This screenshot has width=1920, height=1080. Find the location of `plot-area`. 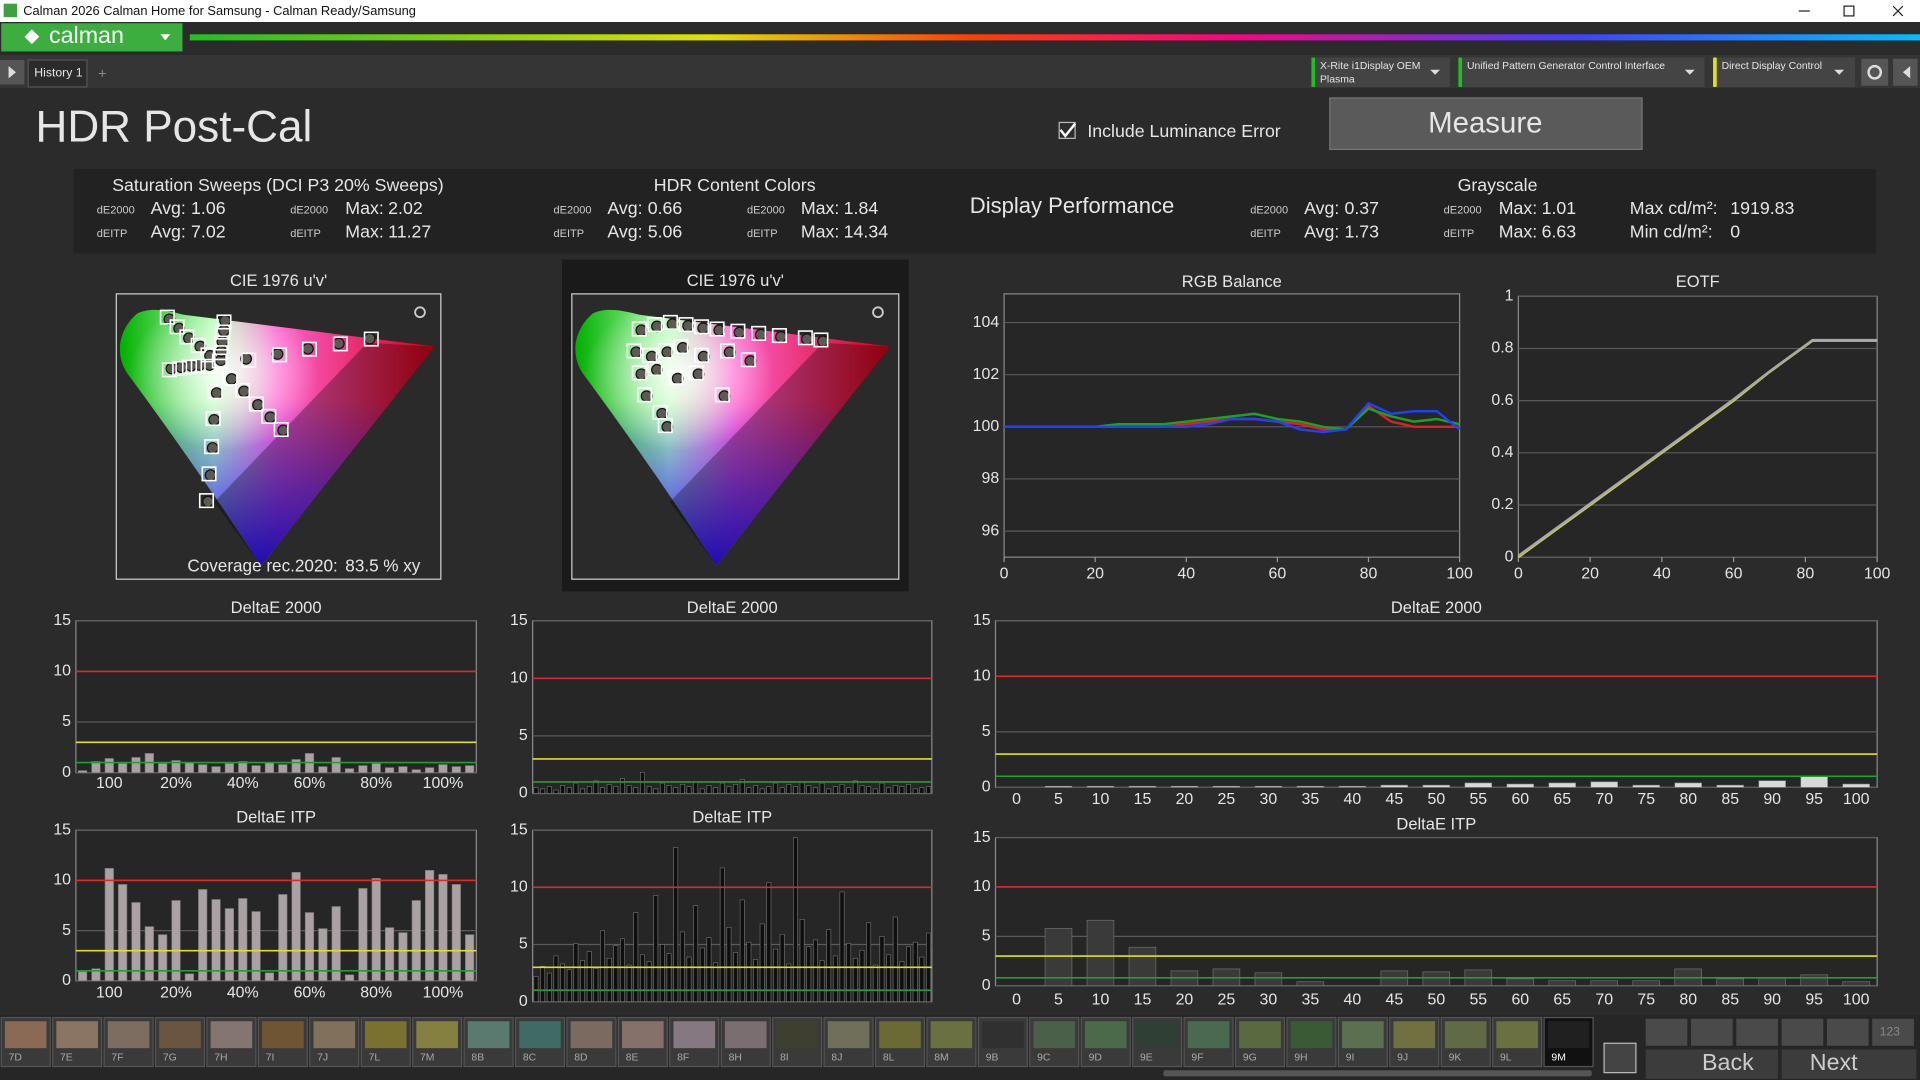

plot-area is located at coordinates (1436, 911).